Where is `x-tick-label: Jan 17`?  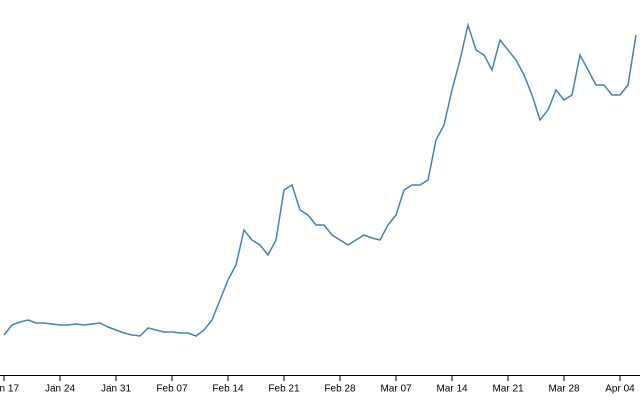
x-tick-label: Jan 17 is located at coordinates (9, 389).